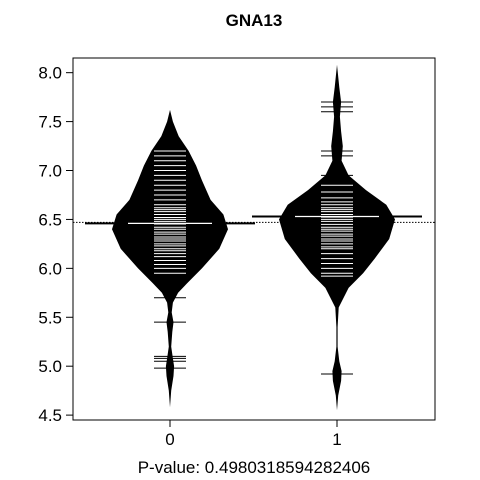 The image size is (480, 480). I want to click on x-tick-label: 1, so click(336, 439).